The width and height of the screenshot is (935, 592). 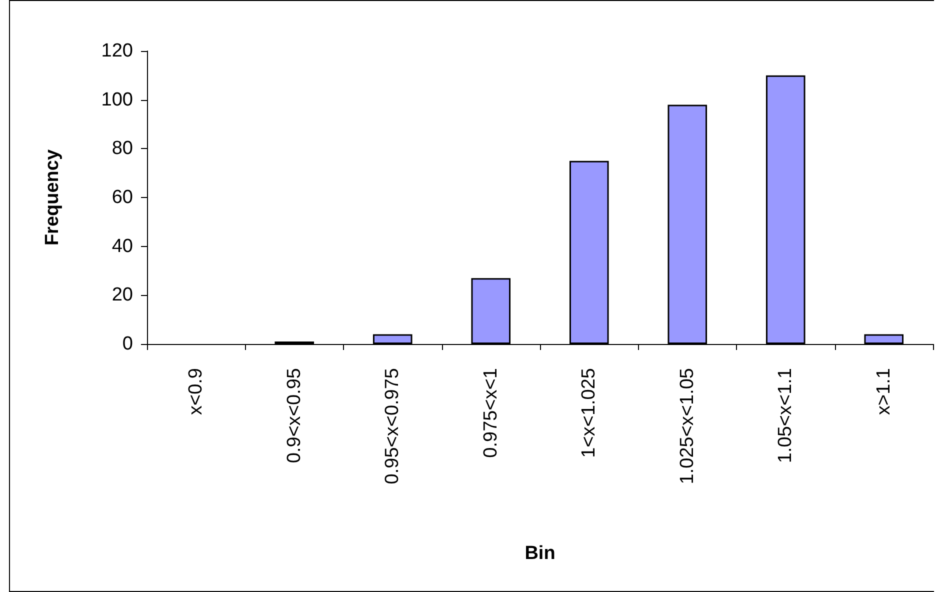 I want to click on y-tick-label: 0, so click(x=127, y=344).